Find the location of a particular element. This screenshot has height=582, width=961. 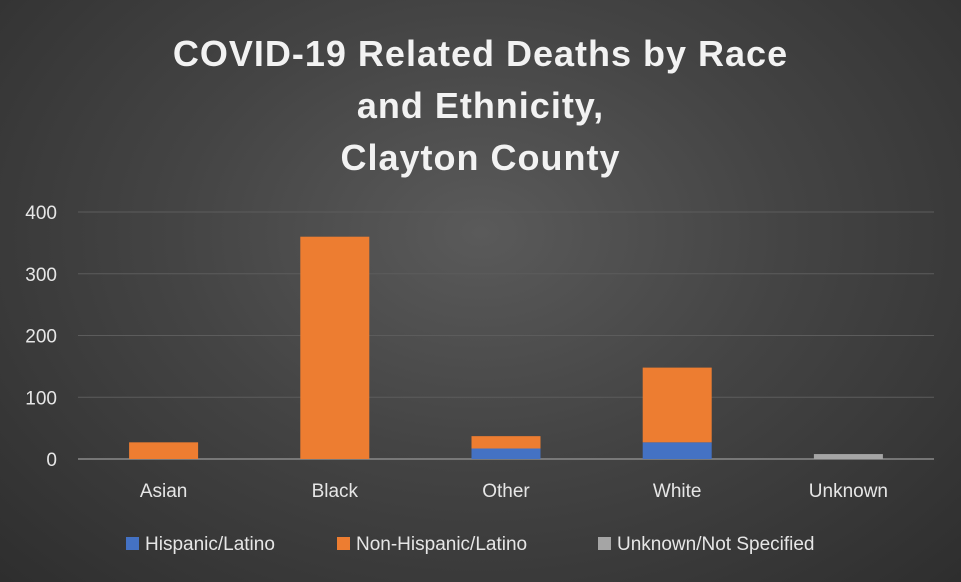

legend-label: Unknown/Not Specified is located at coordinates (716, 544).